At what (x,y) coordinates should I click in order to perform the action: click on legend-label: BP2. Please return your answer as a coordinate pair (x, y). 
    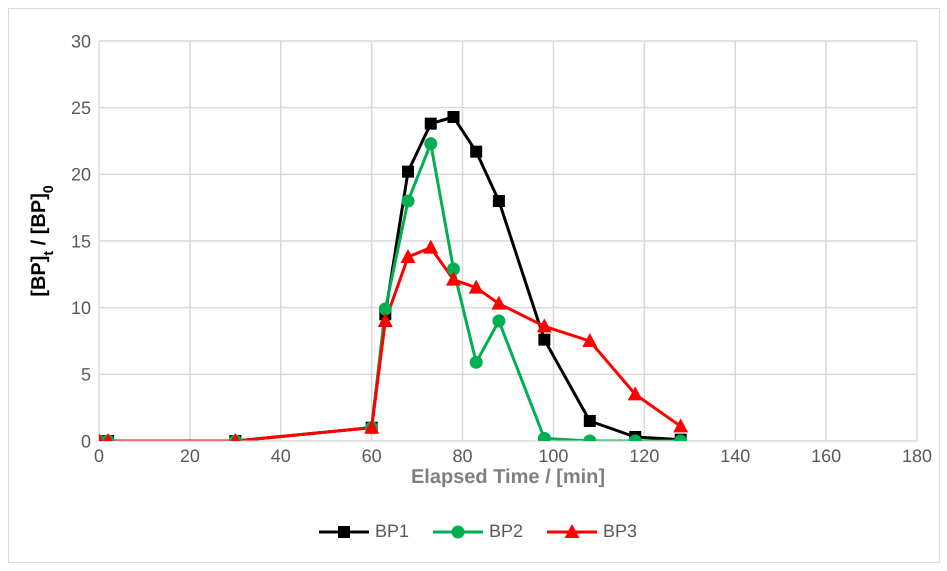
    Looking at the image, I should click on (506, 531).